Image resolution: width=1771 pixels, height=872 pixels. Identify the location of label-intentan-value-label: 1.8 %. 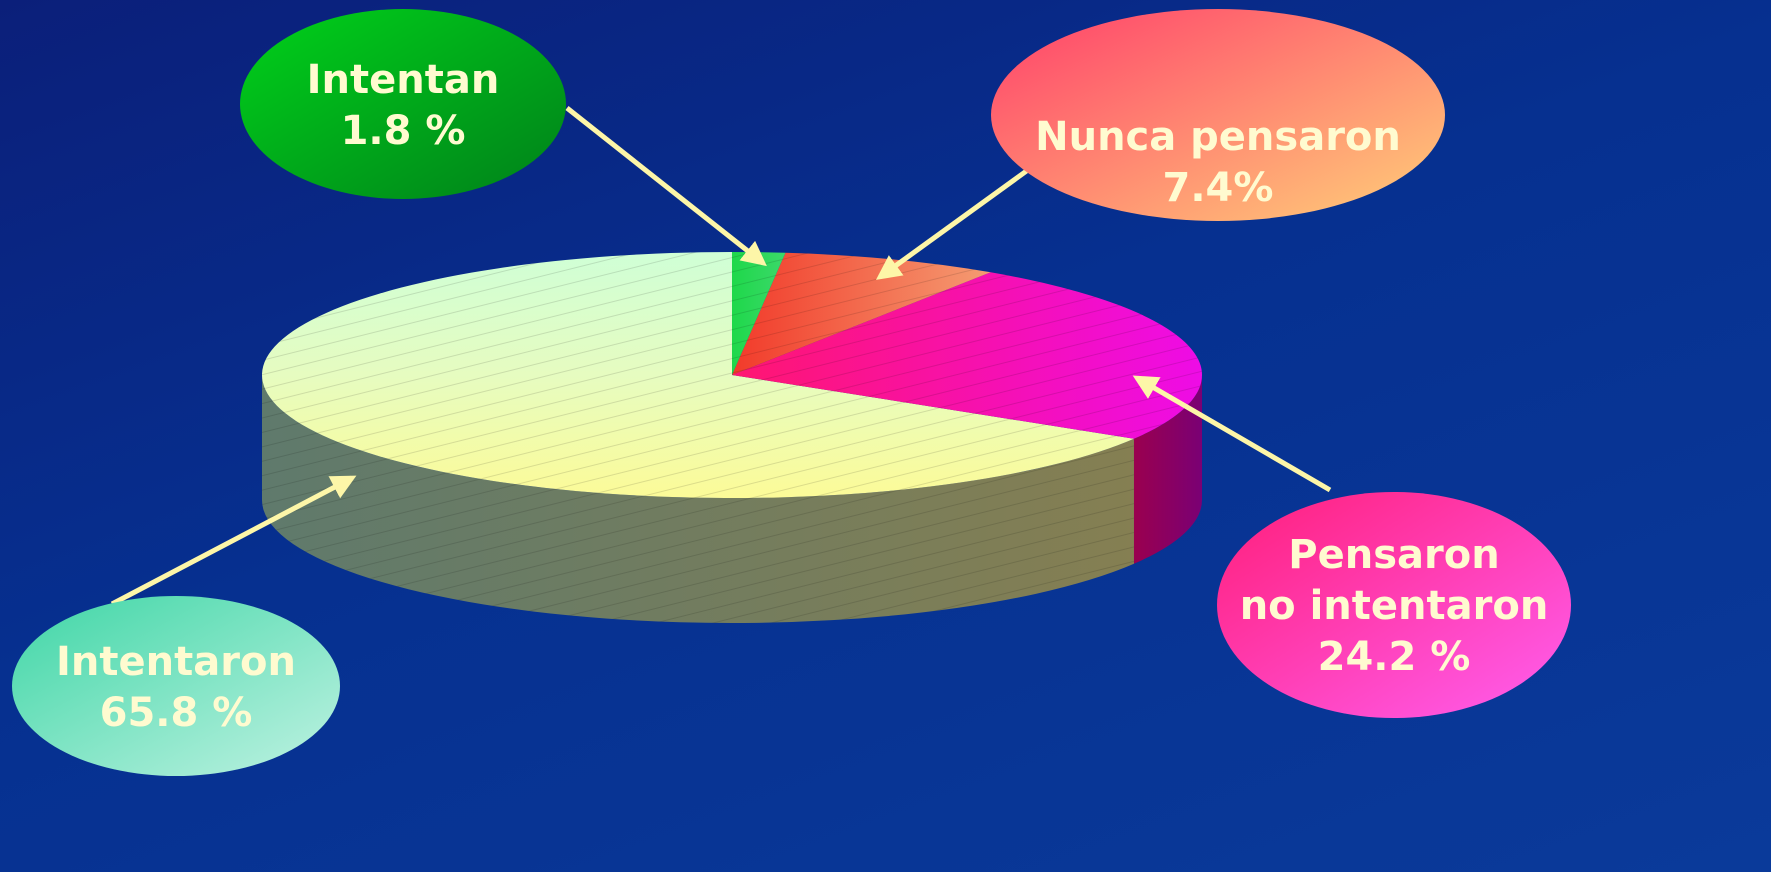
(403, 131).